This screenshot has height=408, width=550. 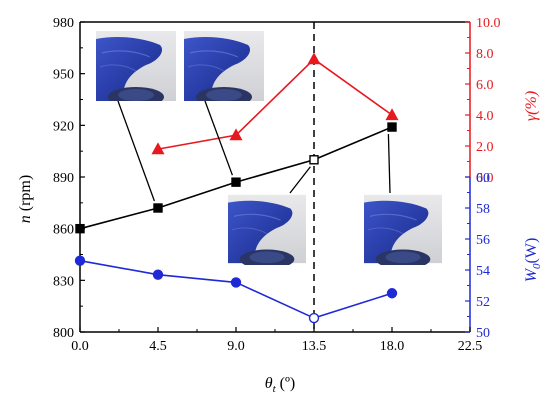 I want to click on y-right-top-tick-label: 10.0, so click(x=488, y=23).